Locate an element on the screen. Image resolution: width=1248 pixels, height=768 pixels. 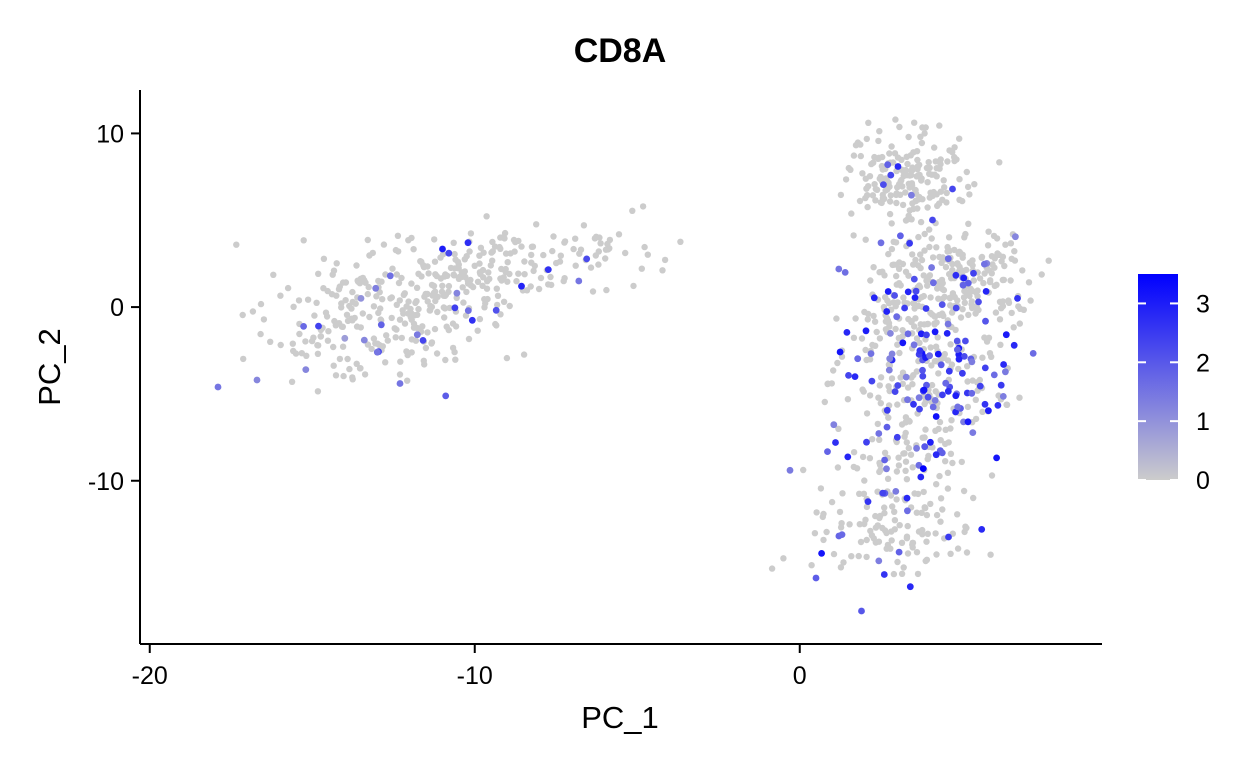
colorbar is located at coordinates (1158, 377).